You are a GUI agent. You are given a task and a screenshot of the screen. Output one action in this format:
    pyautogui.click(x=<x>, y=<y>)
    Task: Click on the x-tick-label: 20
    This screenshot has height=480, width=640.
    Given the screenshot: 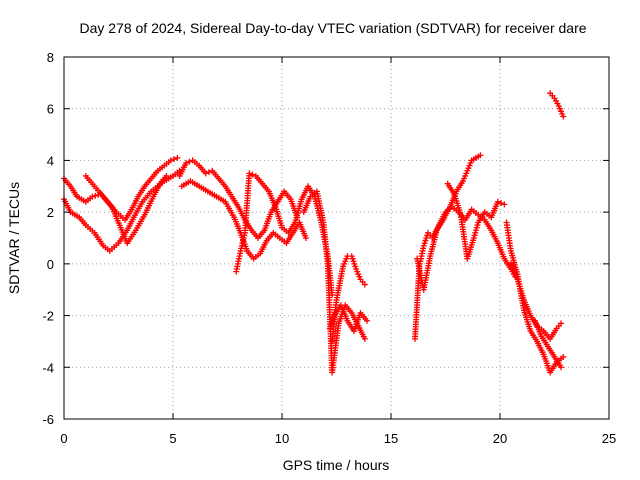 What is the action you would take?
    pyautogui.click(x=500, y=438)
    